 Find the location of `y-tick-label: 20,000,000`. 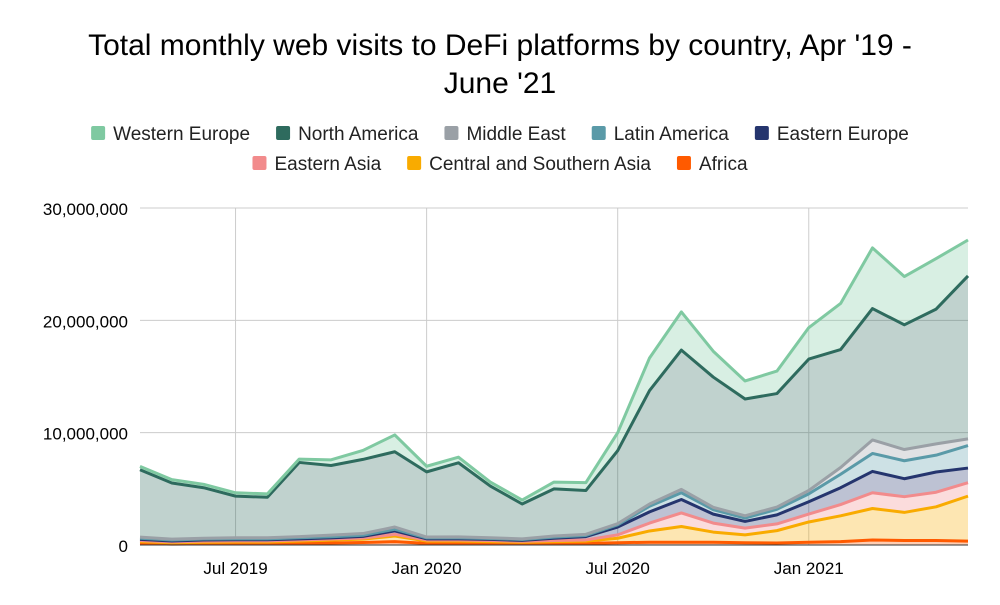

y-tick-label: 20,000,000 is located at coordinates (85, 321).